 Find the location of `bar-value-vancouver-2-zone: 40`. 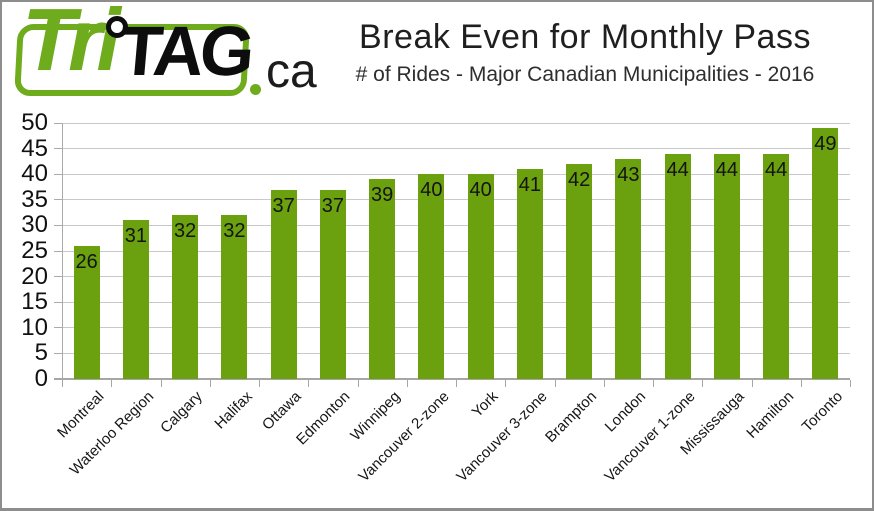

bar-value-vancouver-2-zone: 40 is located at coordinates (431, 190).